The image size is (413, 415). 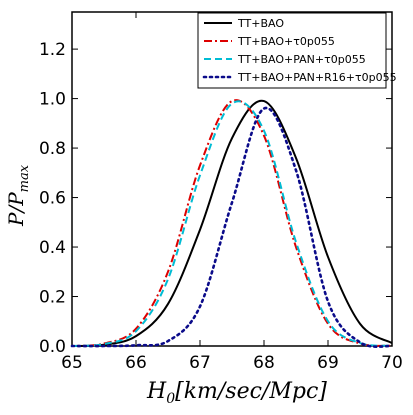 What do you see at coordinates (301, 59) in the screenshot?
I see `legend-label-3: TT+BAO+PAN+τ0p055` at bounding box center [301, 59].